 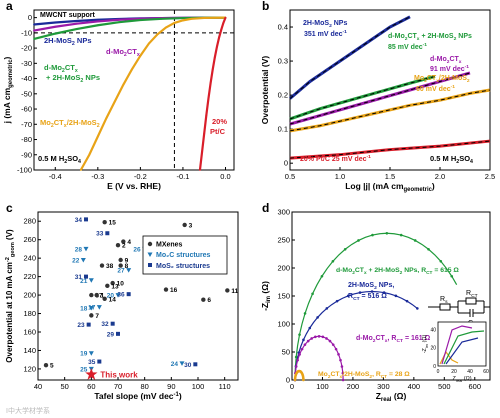 I want to click on panel-a-legend-pt-1: 20%, so click(x=219, y=121).